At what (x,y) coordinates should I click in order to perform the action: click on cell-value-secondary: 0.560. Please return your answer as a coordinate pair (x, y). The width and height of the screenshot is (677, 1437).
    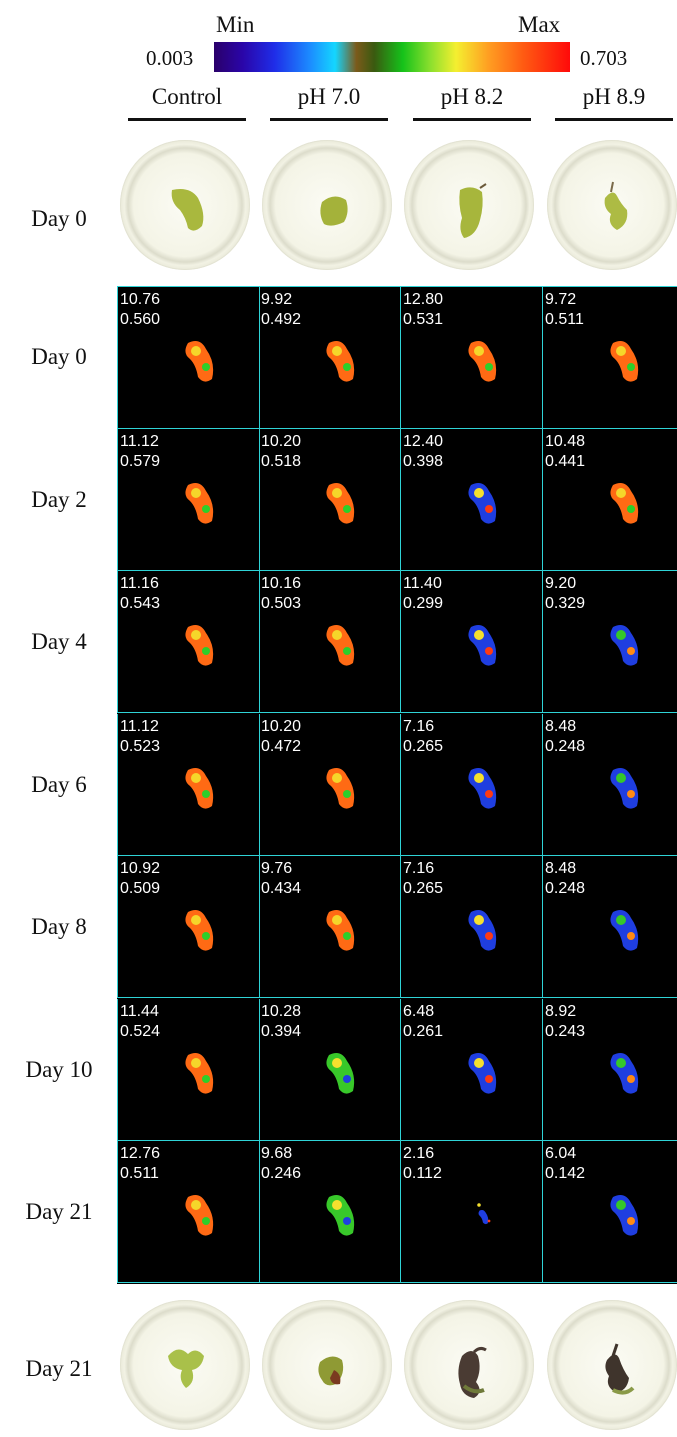
    Looking at the image, I should click on (140, 319).